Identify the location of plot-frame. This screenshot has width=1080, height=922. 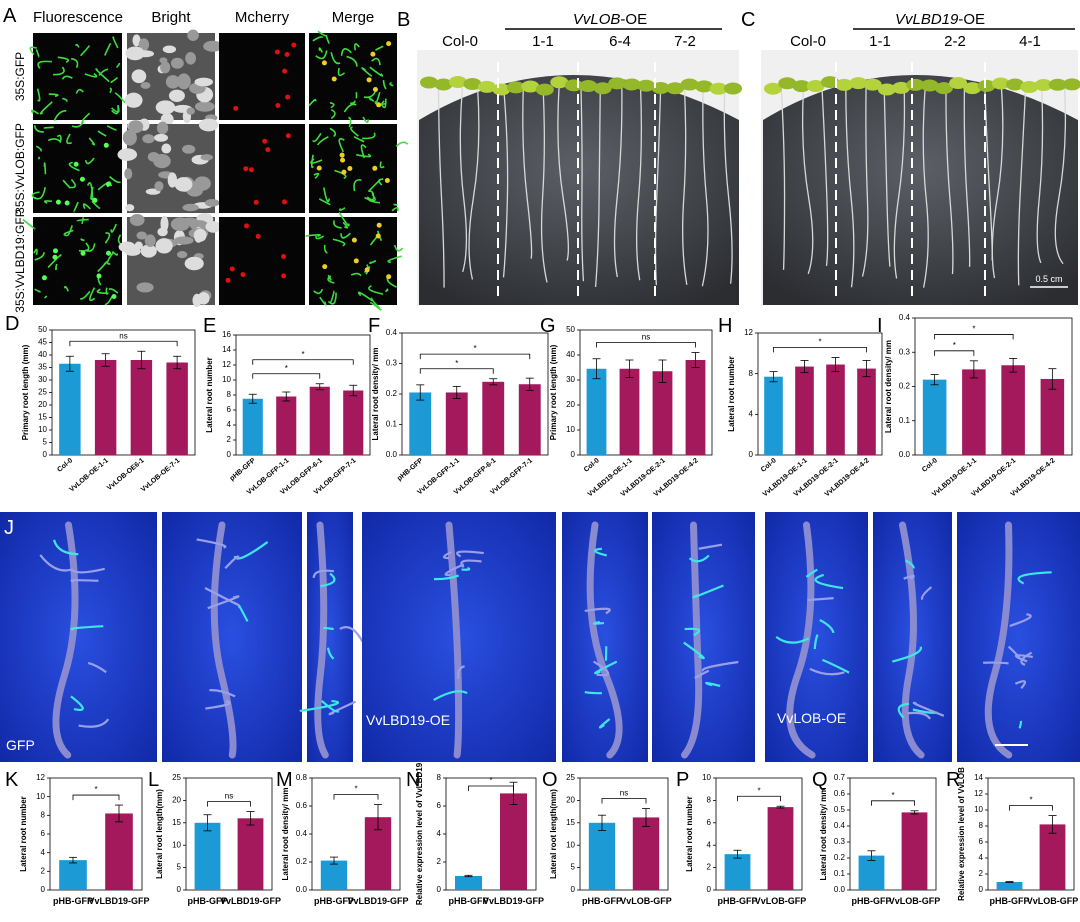
(646, 392).